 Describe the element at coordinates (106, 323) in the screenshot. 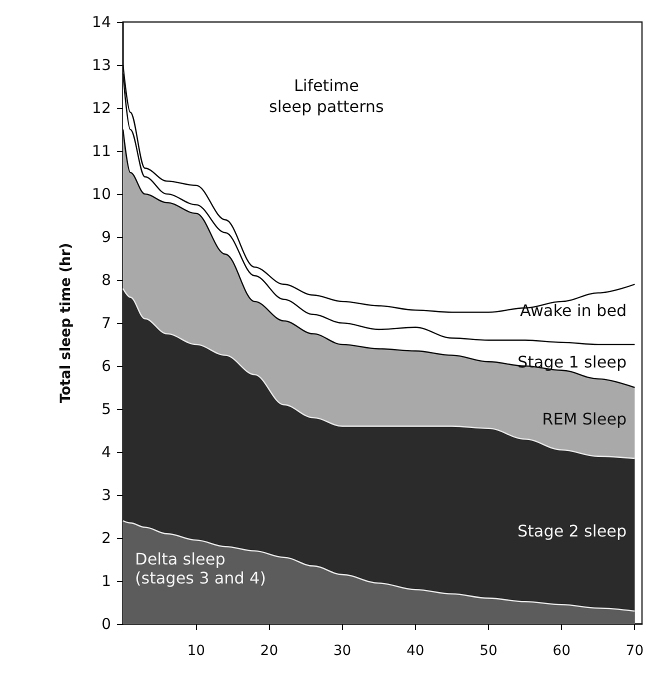

I see `y-tick-label: 7` at that location.